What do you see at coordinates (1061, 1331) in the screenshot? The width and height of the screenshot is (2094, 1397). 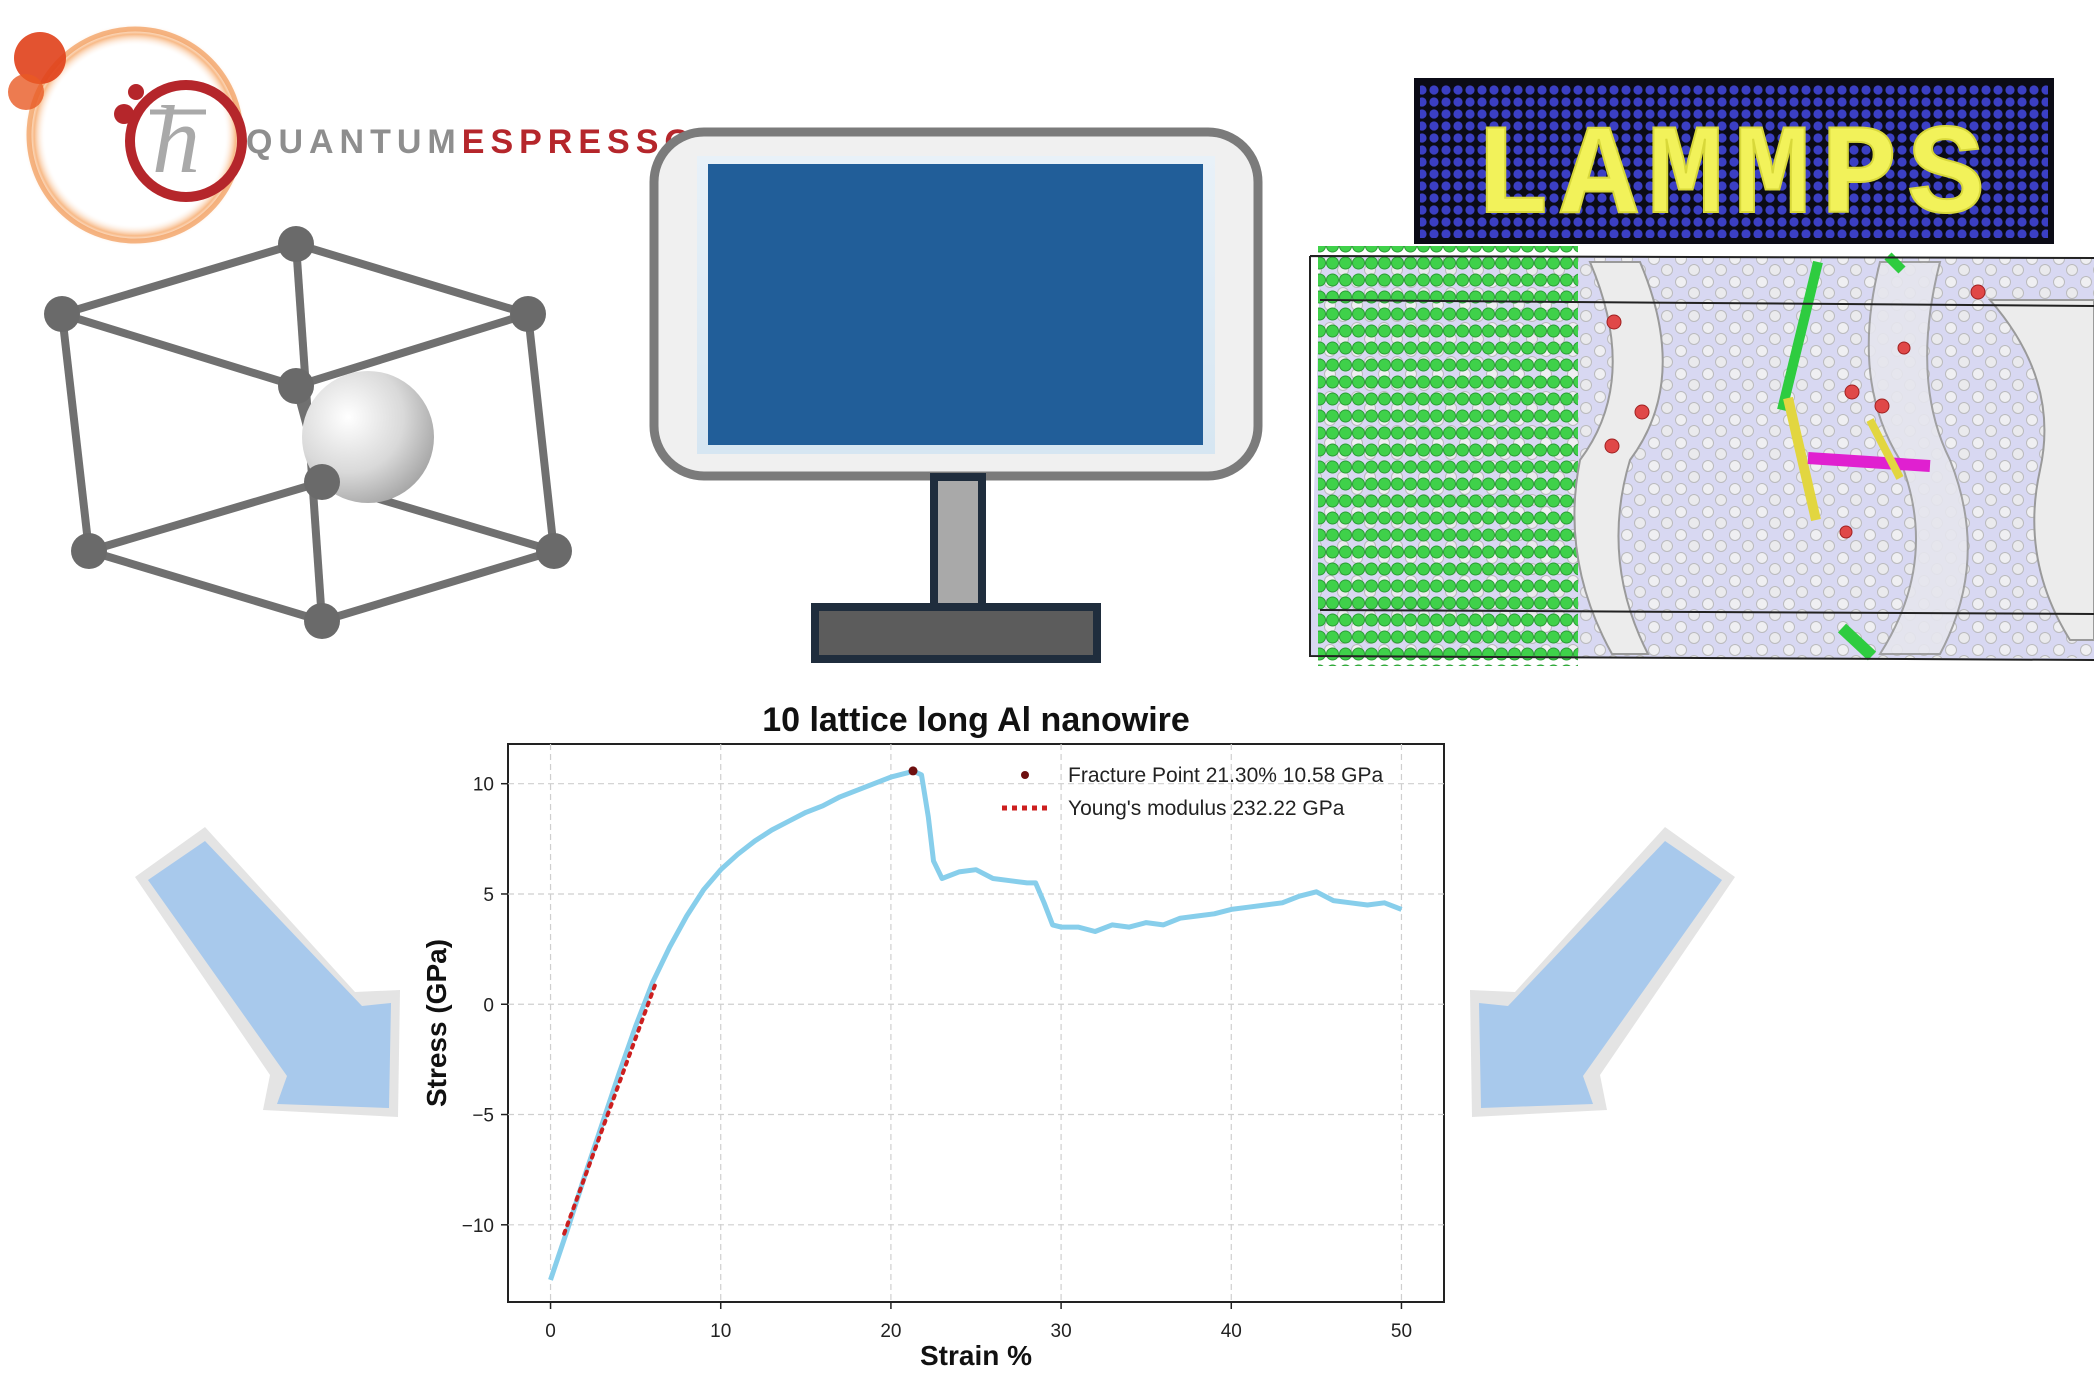 I see `x-tick-label: 30` at bounding box center [1061, 1331].